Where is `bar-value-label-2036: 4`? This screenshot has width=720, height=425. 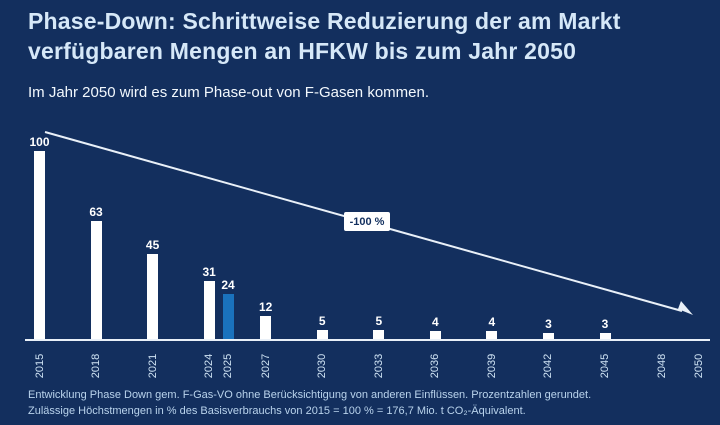
bar-value-label-2036: 4 is located at coordinates (435, 322).